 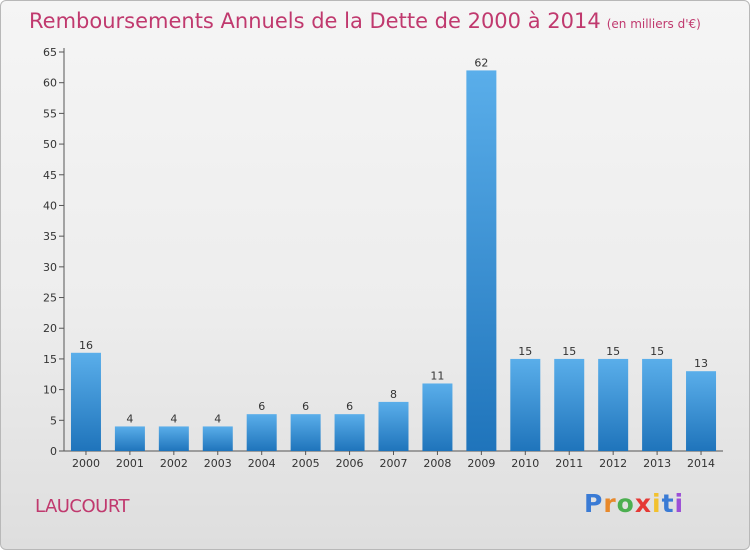 I want to click on y-tick-label: 60, so click(x=50, y=83).